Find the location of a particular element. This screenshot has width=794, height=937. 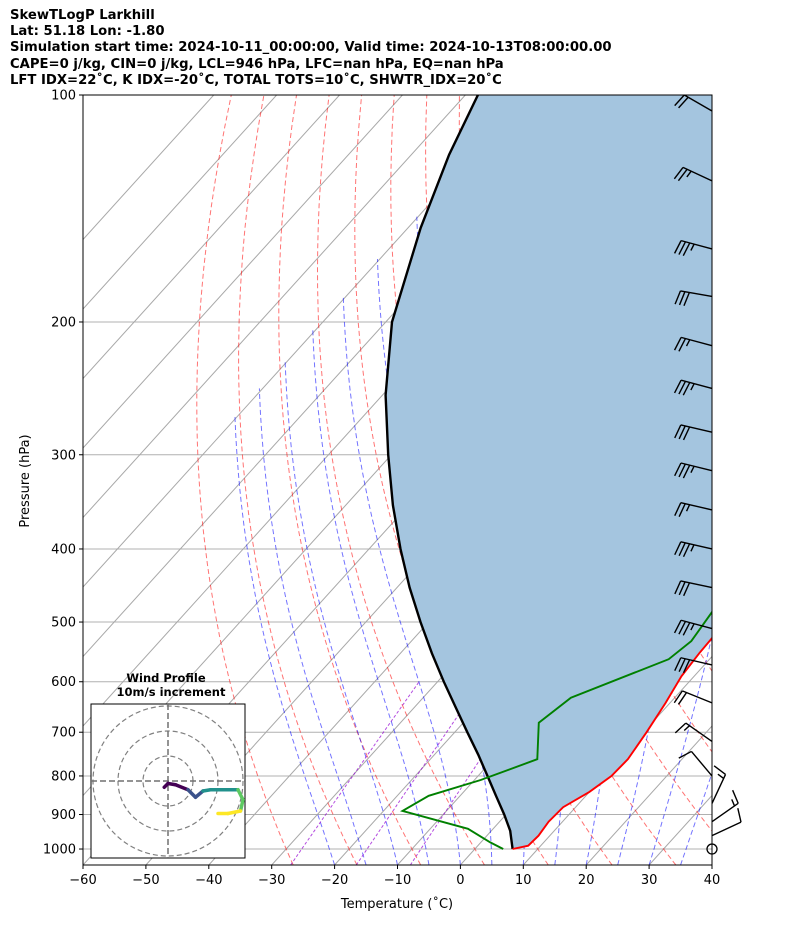

x-tick-label: −60 is located at coordinates (82, 880).